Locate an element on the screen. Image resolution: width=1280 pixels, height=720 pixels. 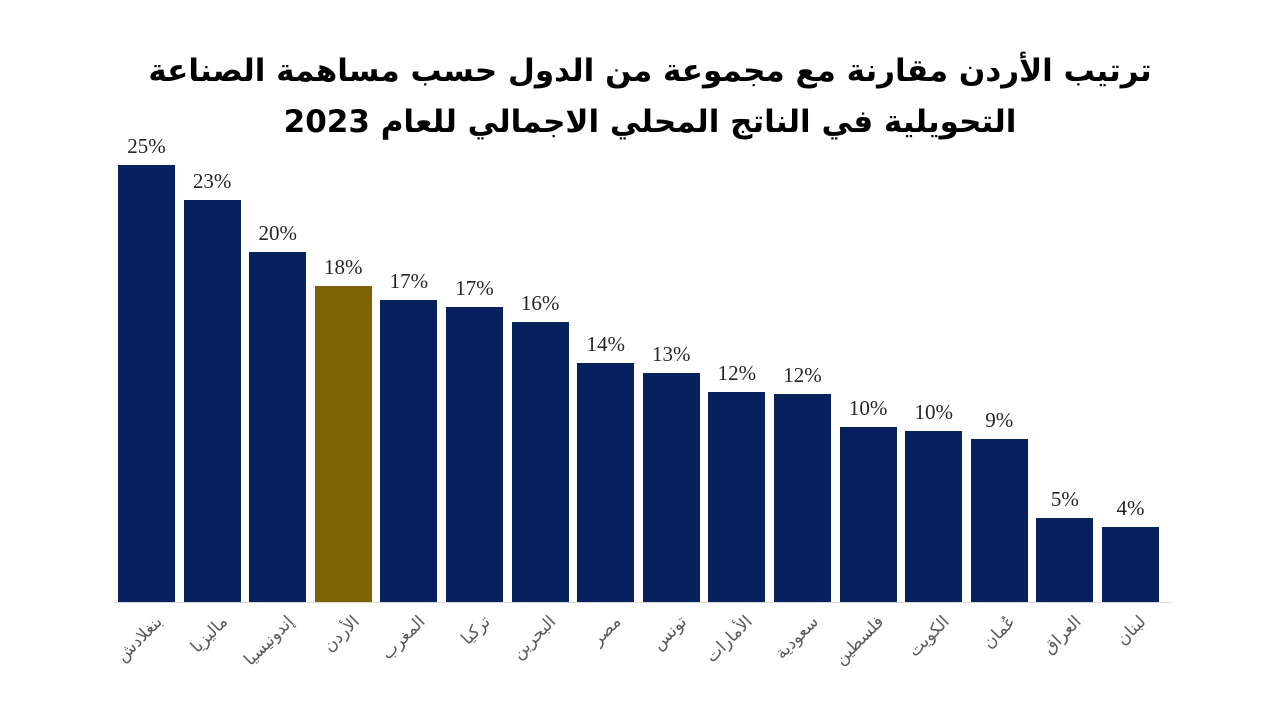
category-label: تركيا is located at coordinates (476, 631).